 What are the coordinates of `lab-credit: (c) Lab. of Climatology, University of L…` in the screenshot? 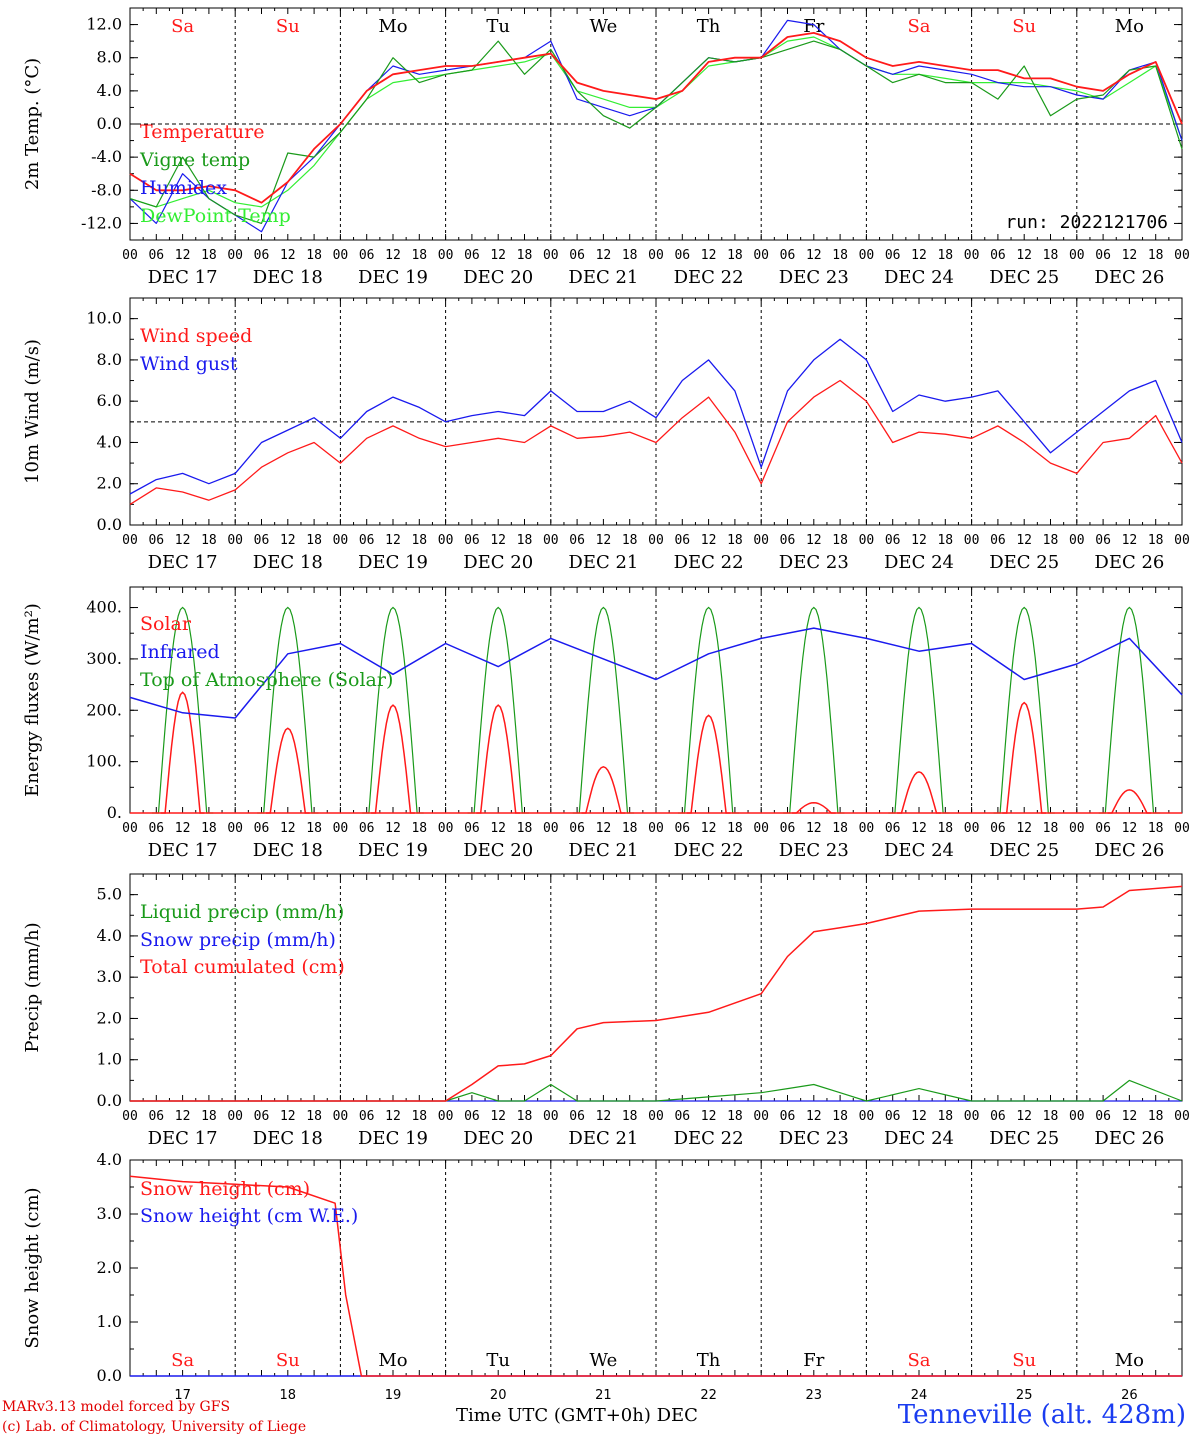 It's located at (154, 1427).